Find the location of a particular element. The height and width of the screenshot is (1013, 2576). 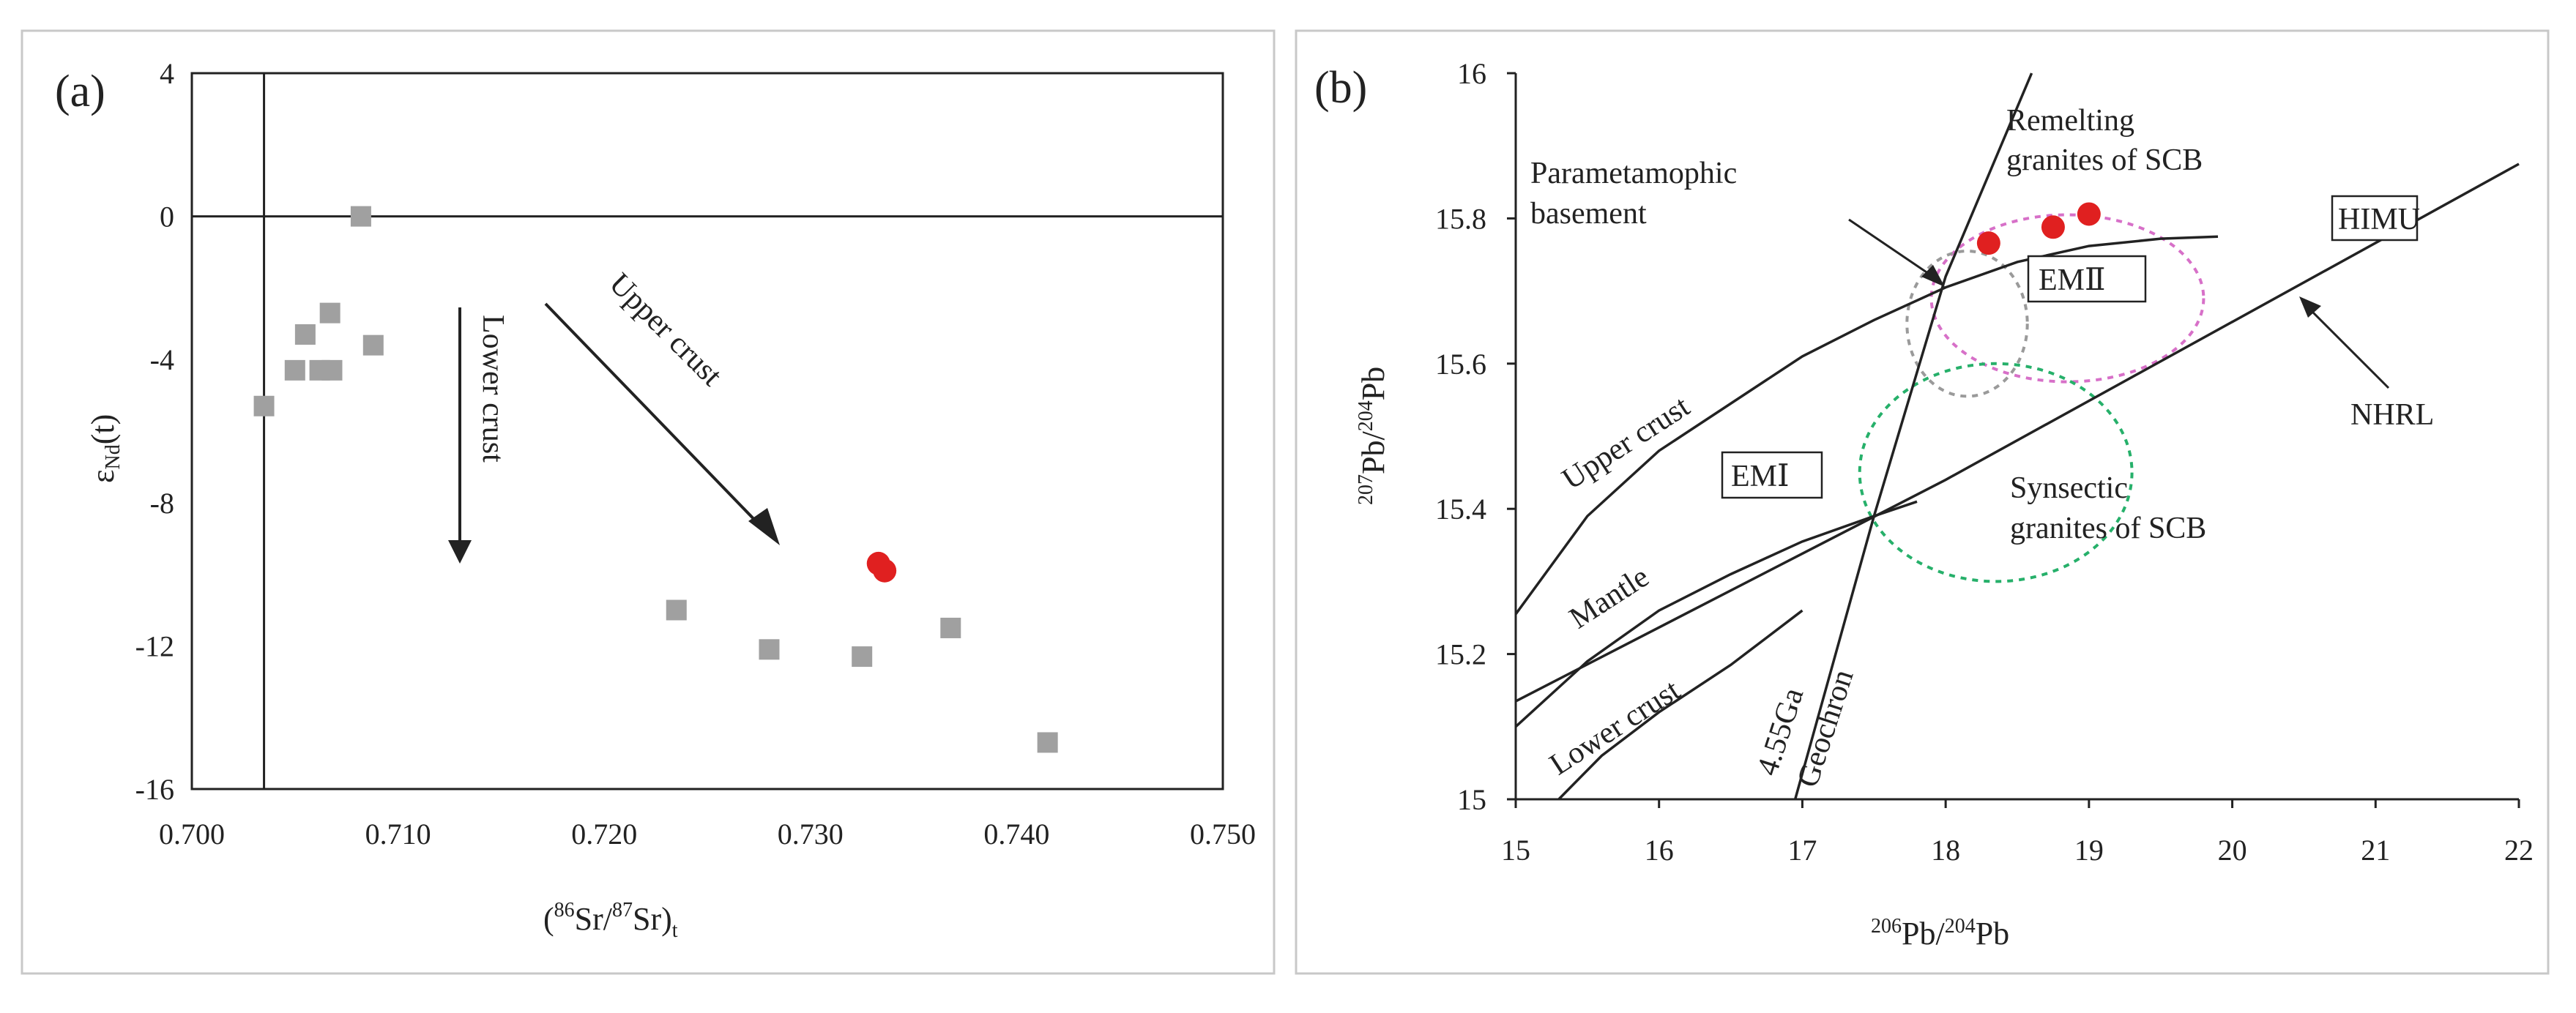

lower-crust-arrowhead is located at coordinates (460, 552).